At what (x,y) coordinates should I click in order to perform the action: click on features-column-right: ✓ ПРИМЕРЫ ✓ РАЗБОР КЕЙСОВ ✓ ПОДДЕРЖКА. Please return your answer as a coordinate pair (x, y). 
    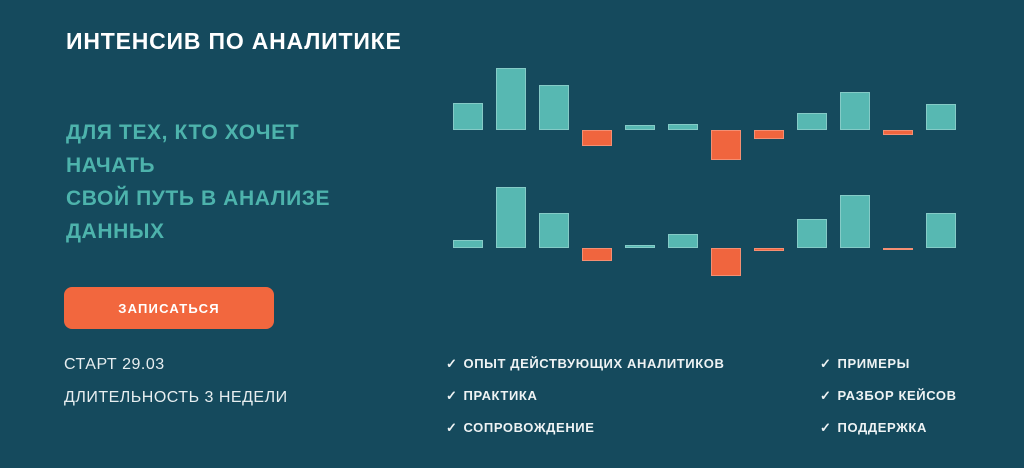
    Looking at the image, I should click on (888, 405).